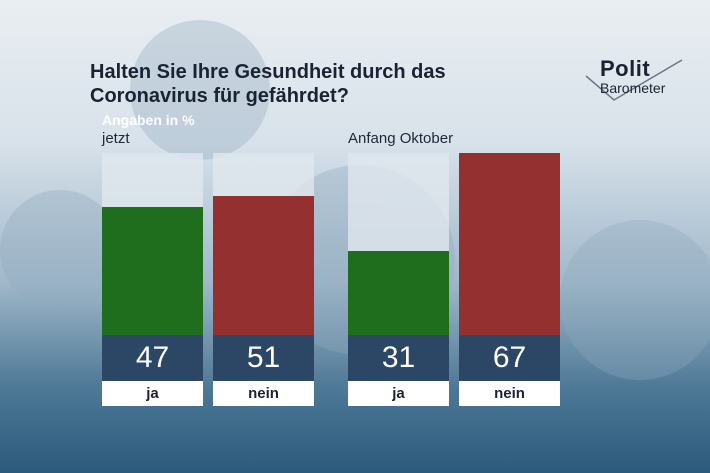 The height and width of the screenshot is (473, 710). What do you see at coordinates (401, 138) in the screenshot?
I see `group-label-oktober: Anfang Oktober` at bounding box center [401, 138].